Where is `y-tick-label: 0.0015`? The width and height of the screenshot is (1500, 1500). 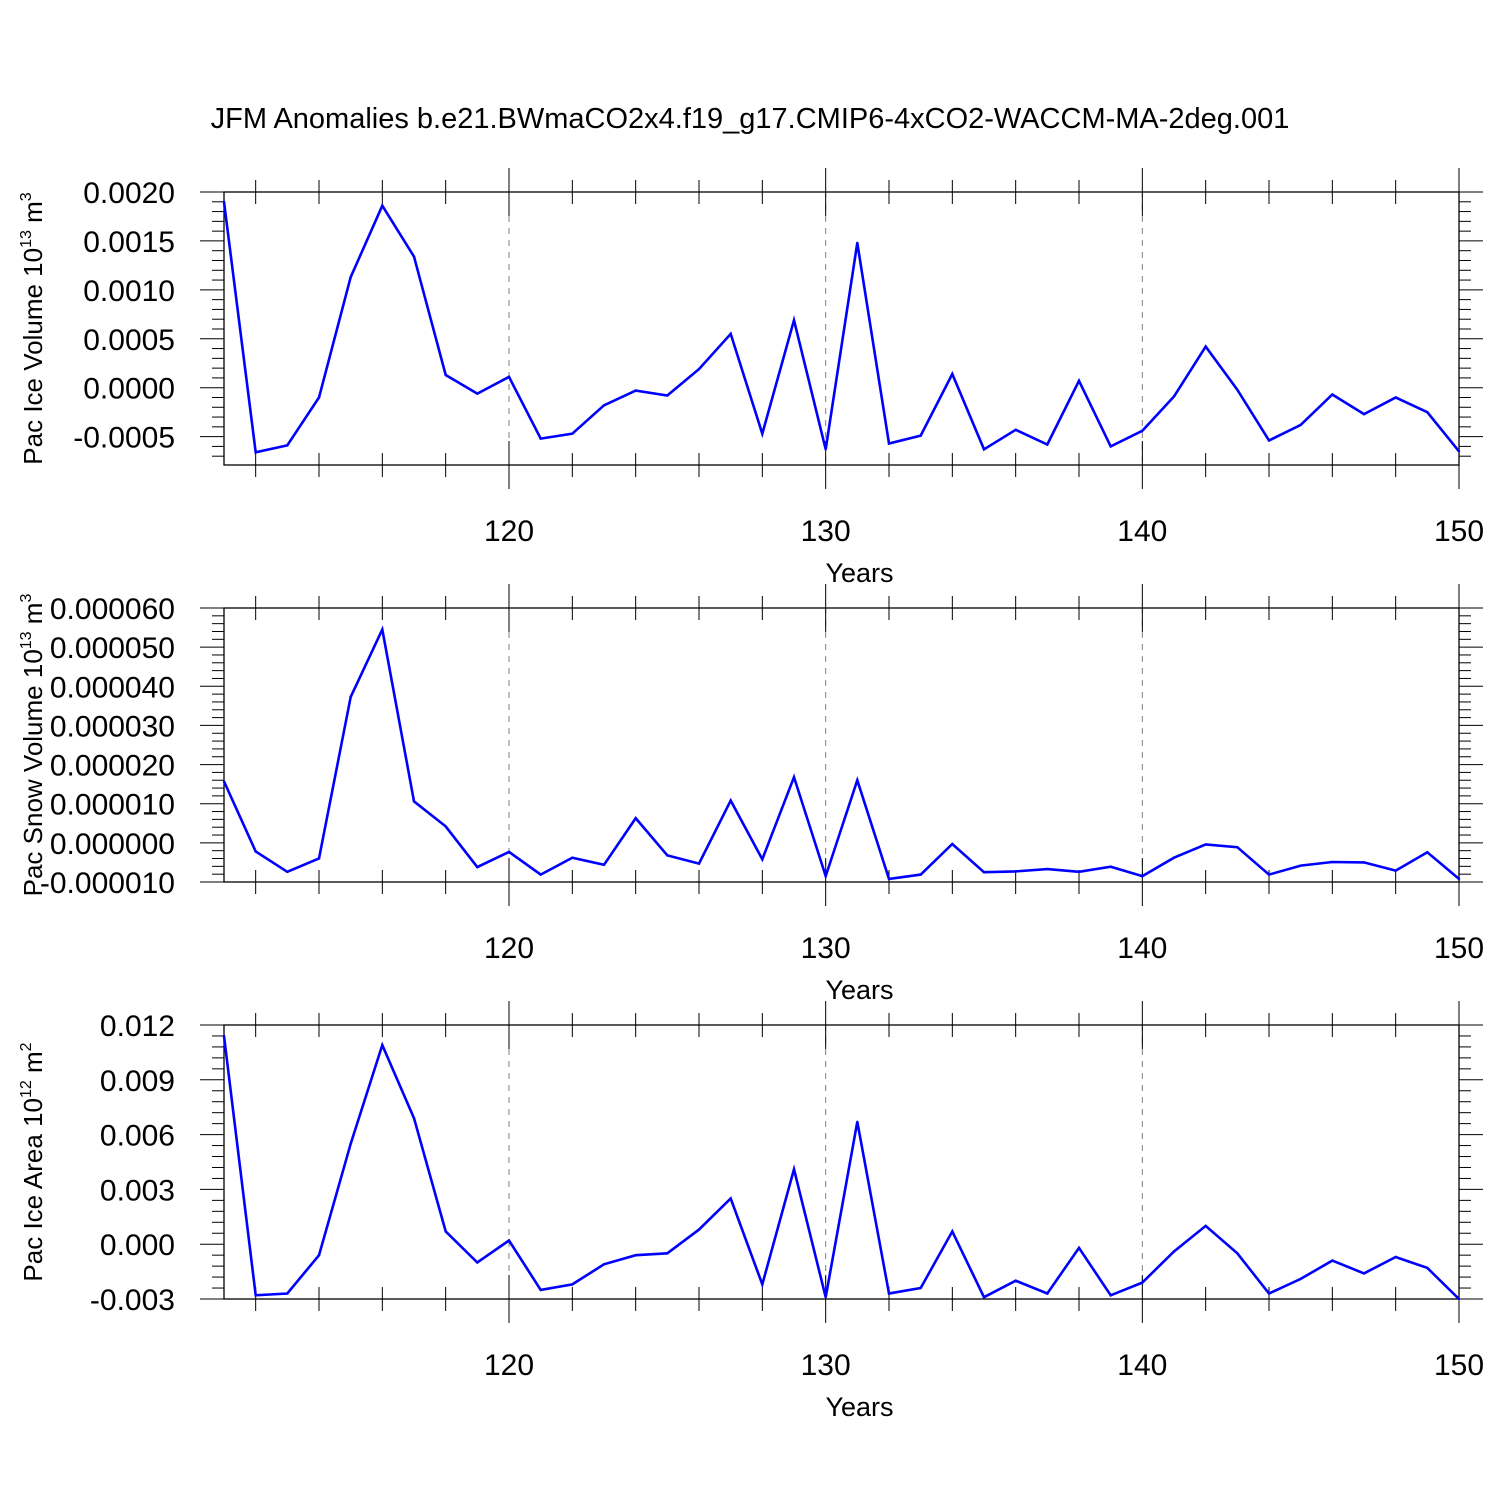
y-tick-label: 0.0015 is located at coordinates (129, 242).